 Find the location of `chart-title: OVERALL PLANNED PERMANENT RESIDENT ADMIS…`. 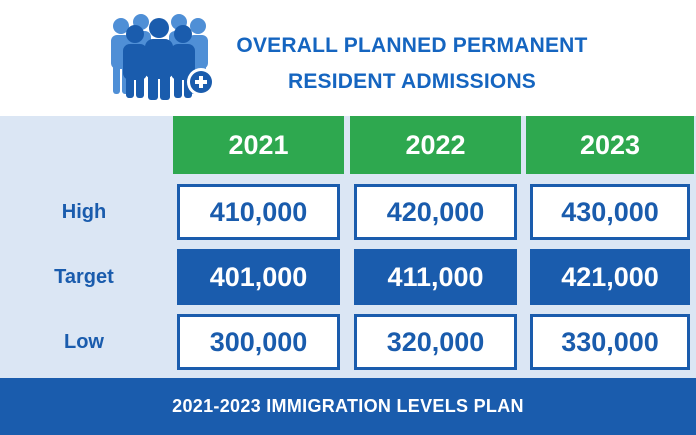

chart-title: OVERALL PLANNED PERMANENT RESIDENT ADMIS… is located at coordinates (412, 64).